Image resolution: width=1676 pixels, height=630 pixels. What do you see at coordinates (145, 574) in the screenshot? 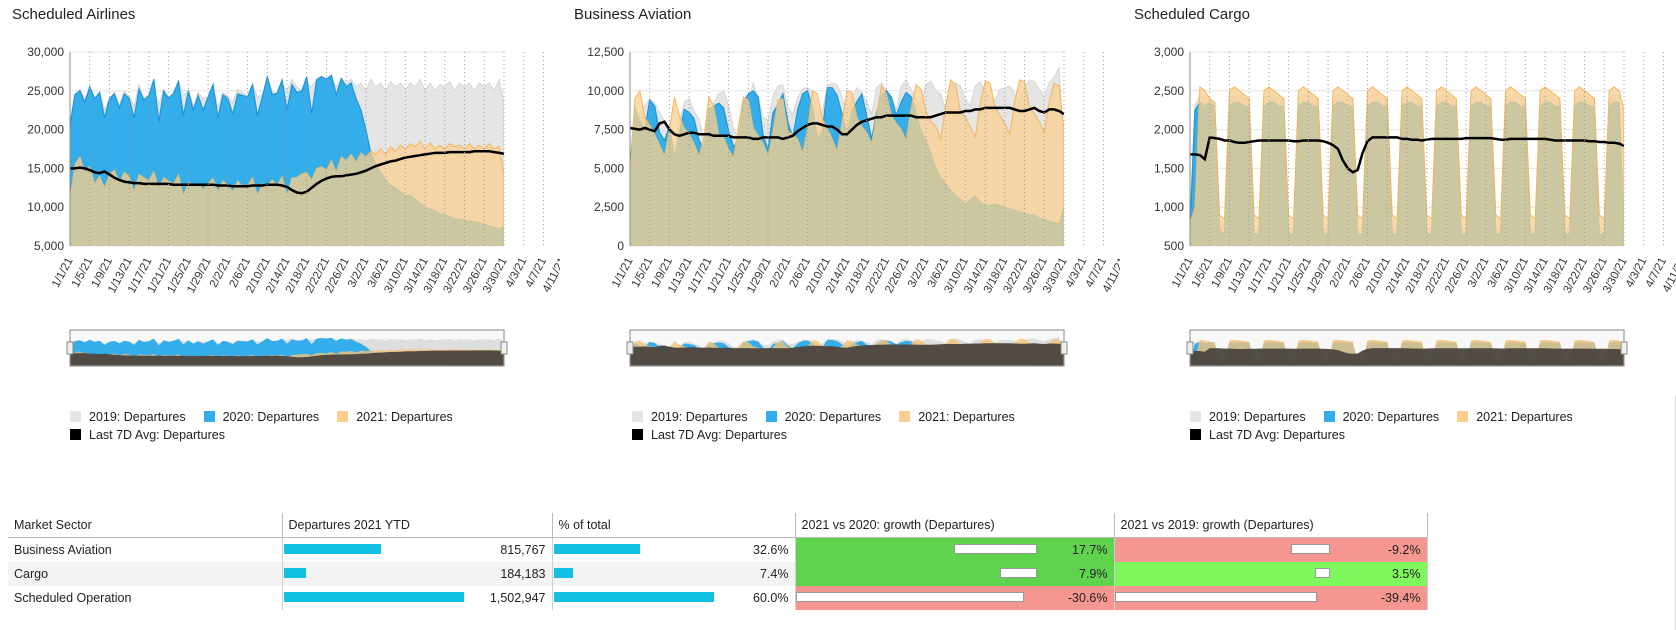
I see `cell-market-sector: Cargo` at bounding box center [145, 574].